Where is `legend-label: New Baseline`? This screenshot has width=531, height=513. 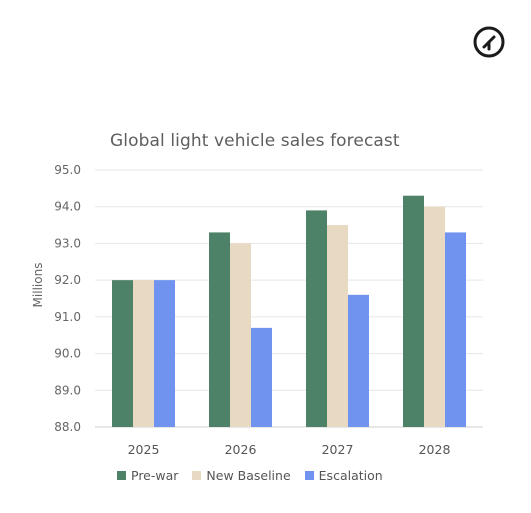
legend-label: New Baseline is located at coordinates (248, 475).